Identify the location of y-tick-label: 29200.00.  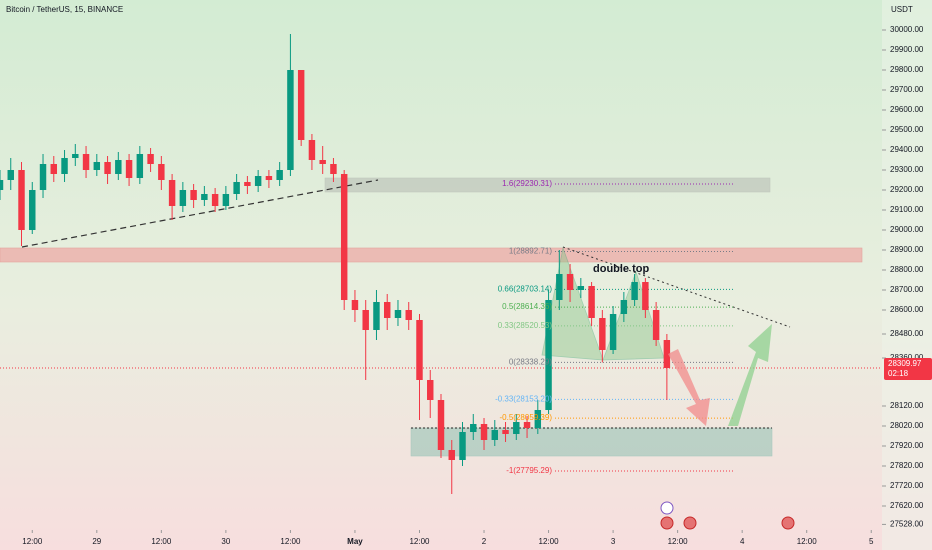
(907, 189).